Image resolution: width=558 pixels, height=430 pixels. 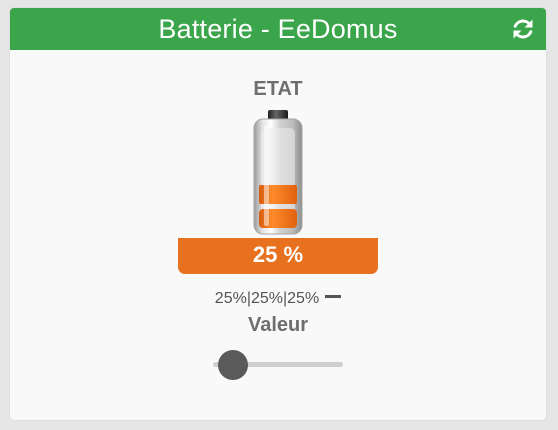 I want to click on refresh-icon, so click(x=523, y=29).